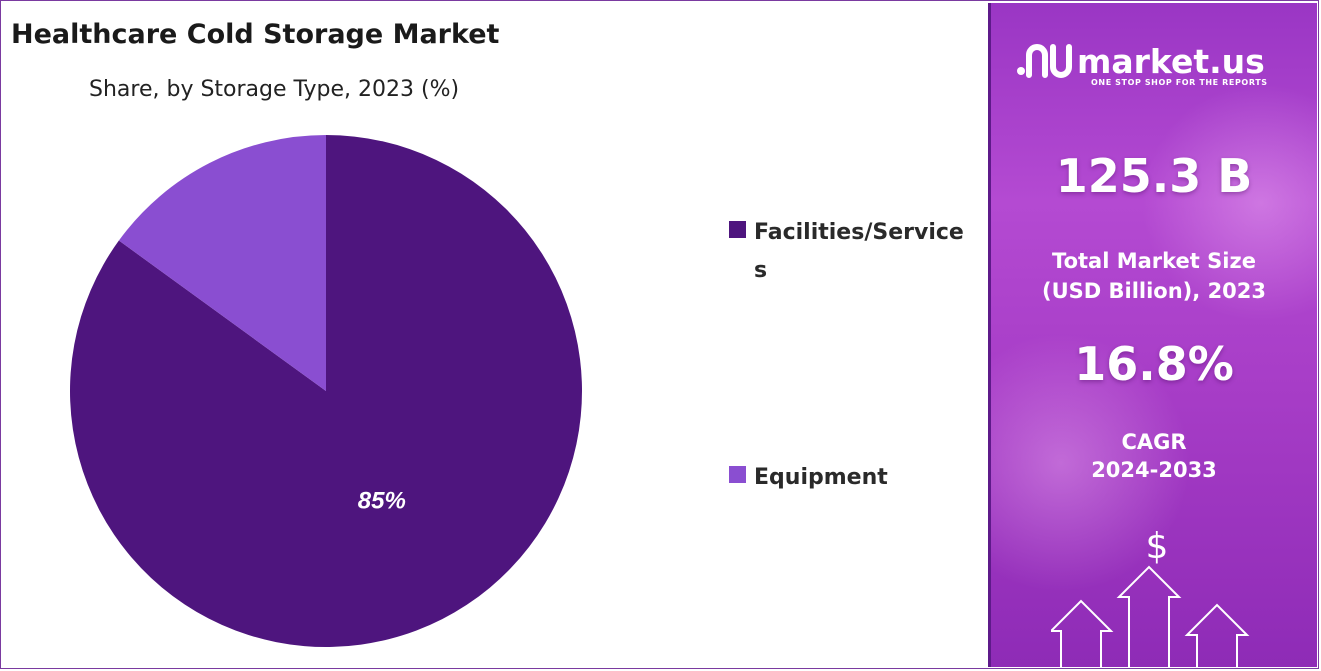  What do you see at coordinates (255, 34) in the screenshot?
I see `chart-title: Healthcare Cold Storage Market` at bounding box center [255, 34].